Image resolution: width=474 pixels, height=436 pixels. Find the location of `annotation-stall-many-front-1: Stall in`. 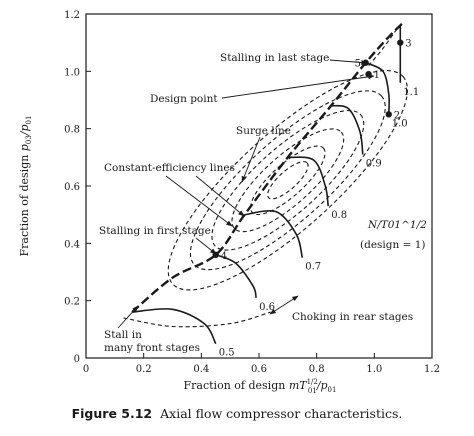

annotation-stall-many-front-1: Stall in is located at coordinates (123, 335).